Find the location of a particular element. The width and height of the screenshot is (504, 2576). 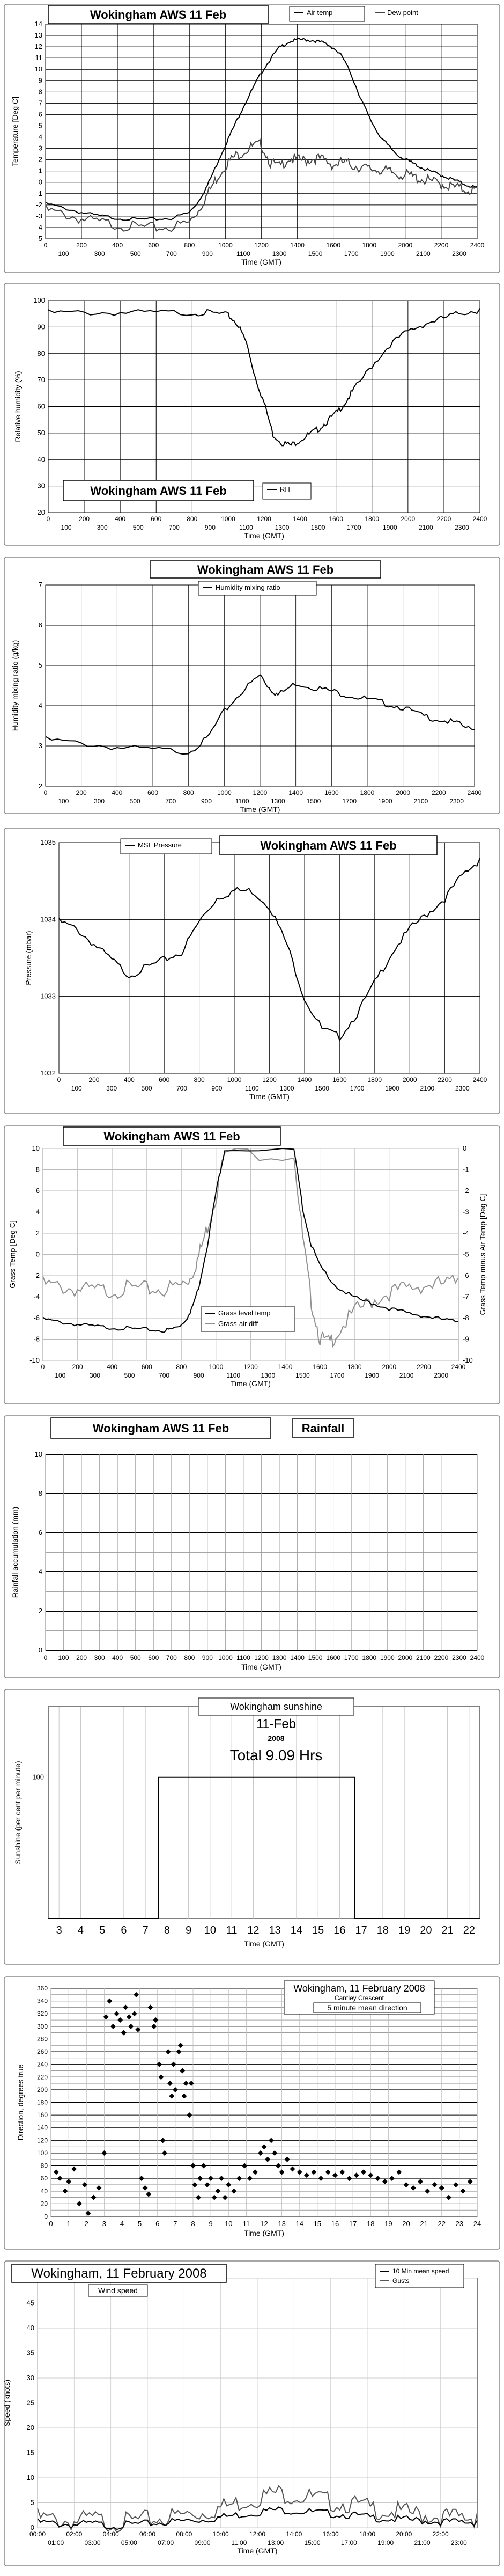

y-axis-label: Grass Temp [Deg C] is located at coordinates (12, 1254).